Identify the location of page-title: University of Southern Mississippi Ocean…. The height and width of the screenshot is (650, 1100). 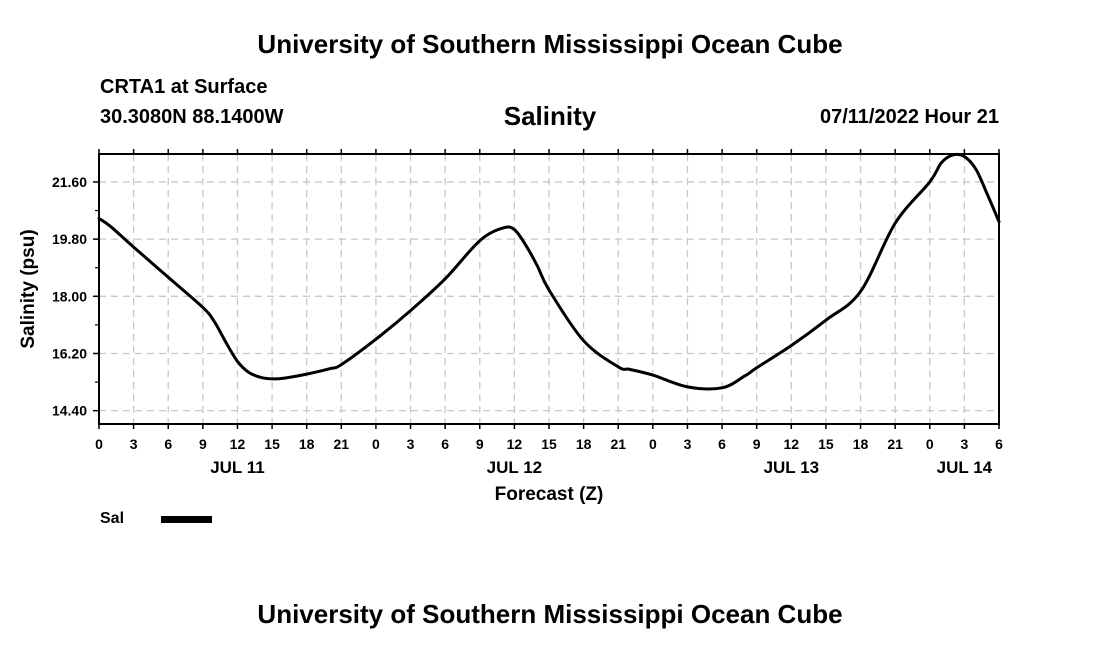
(550, 44).